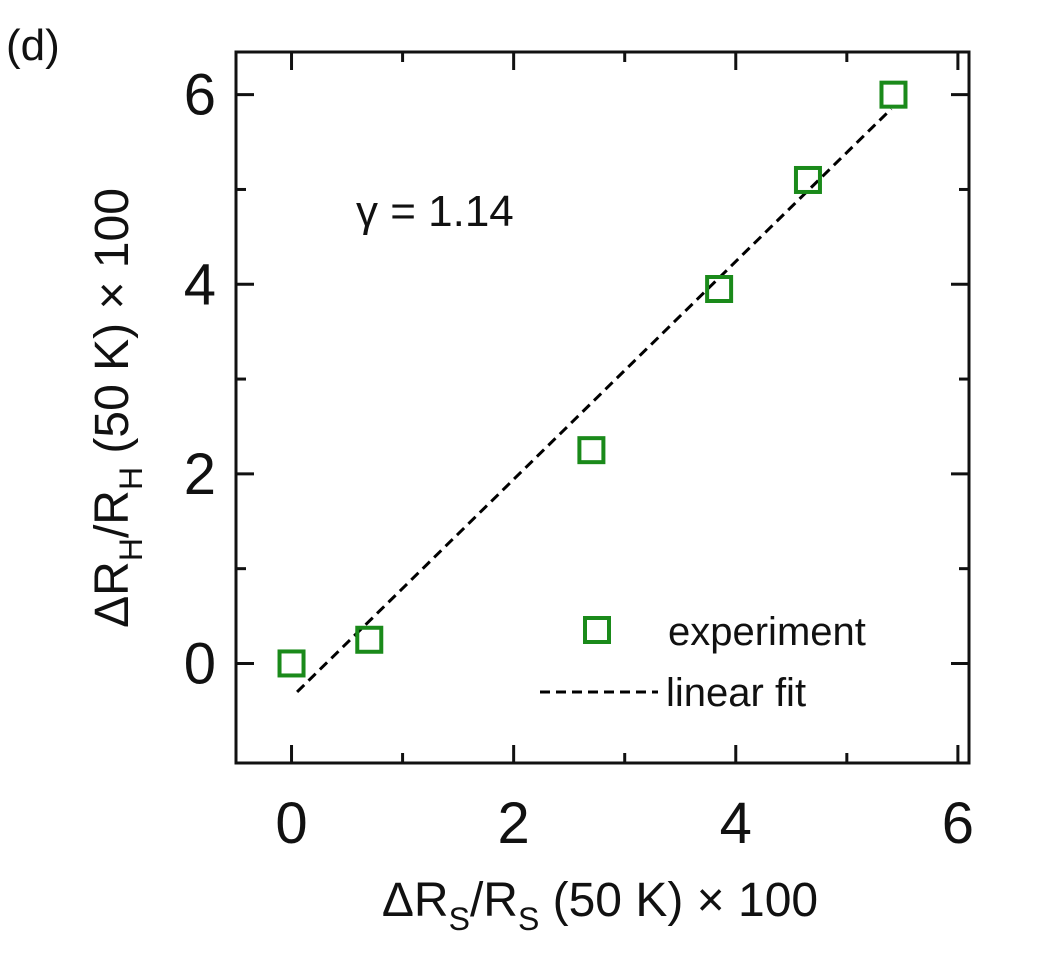 The image size is (1037, 974). I want to click on x-axis-label: ΔRS/RS (50 K) × 100, so click(600, 905).